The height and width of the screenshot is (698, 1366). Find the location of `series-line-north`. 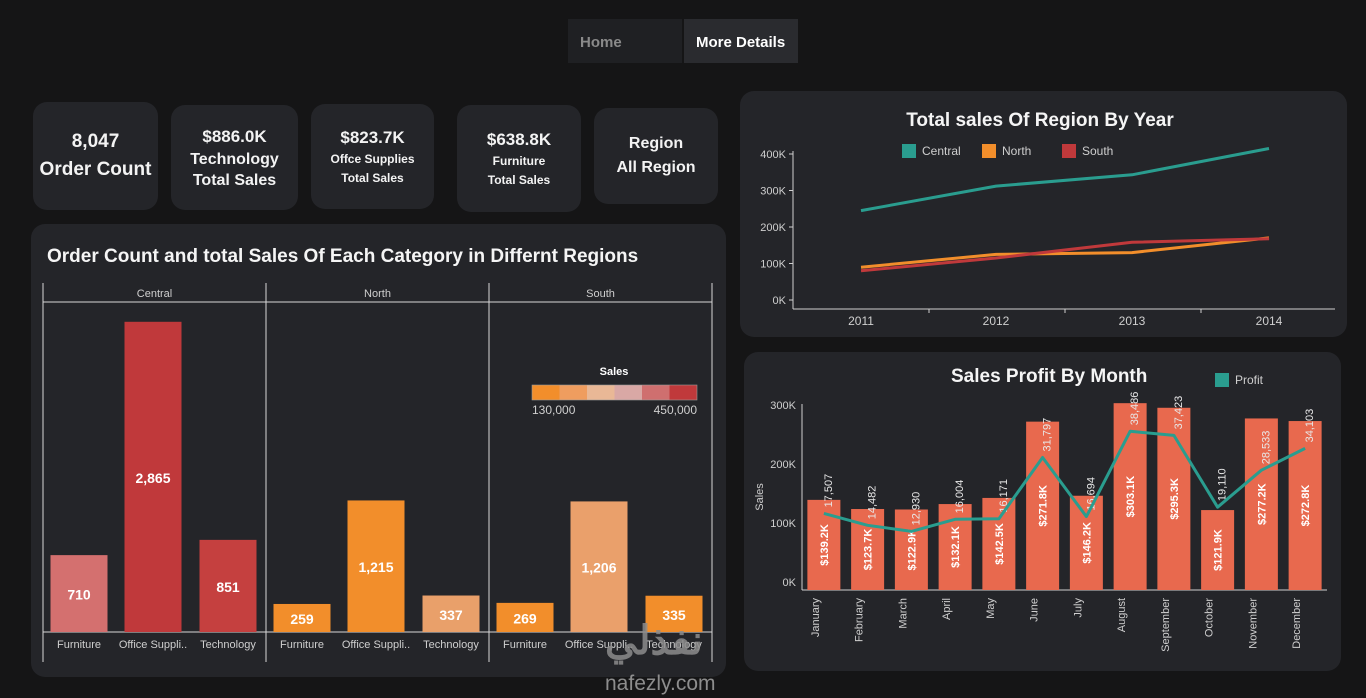

series-line-north is located at coordinates (1065, 252).